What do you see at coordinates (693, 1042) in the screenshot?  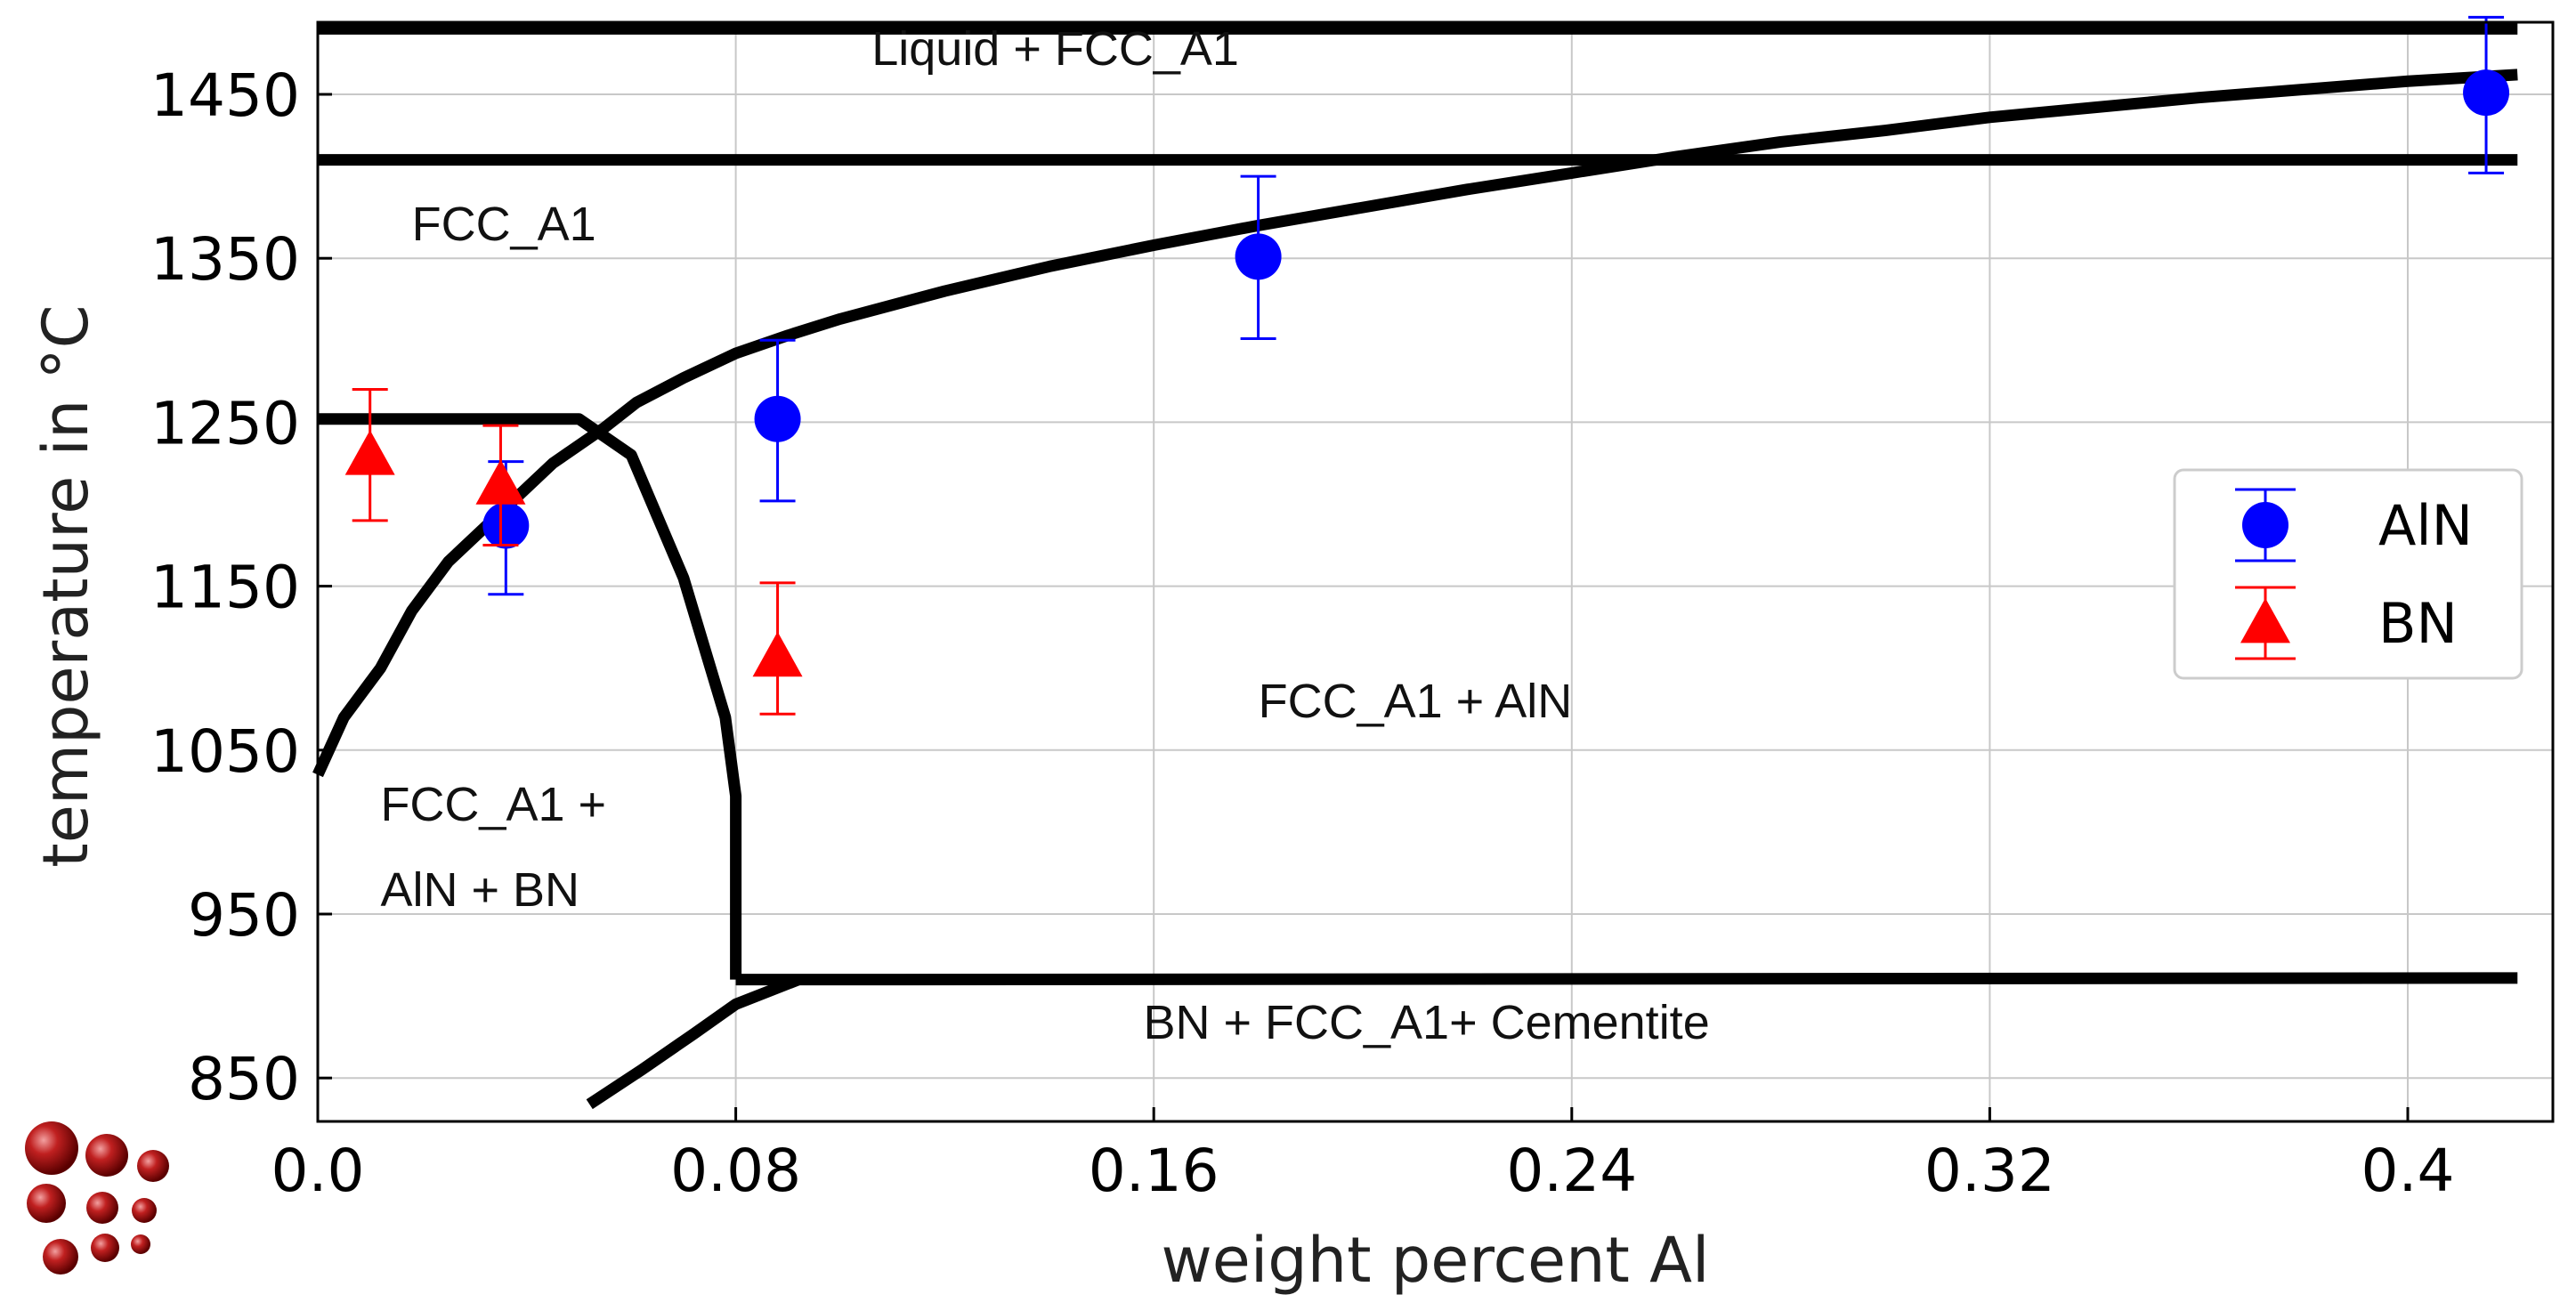 I see `lower-boundary` at bounding box center [693, 1042].